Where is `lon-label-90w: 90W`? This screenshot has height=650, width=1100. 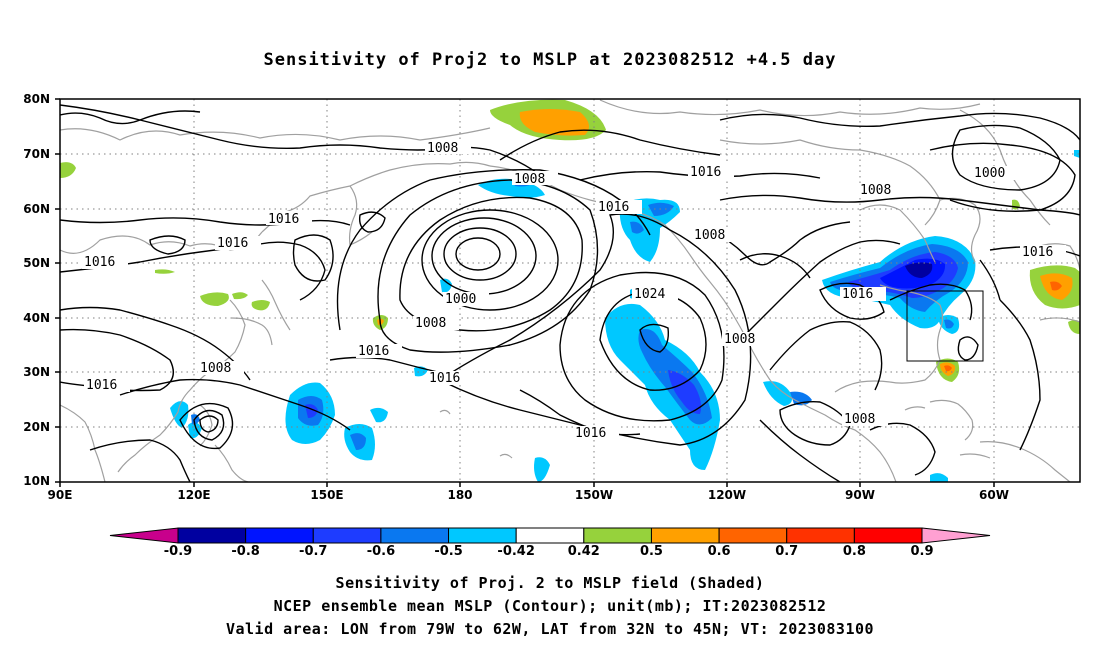
lon-label-90w: 90W is located at coordinates (860, 495).